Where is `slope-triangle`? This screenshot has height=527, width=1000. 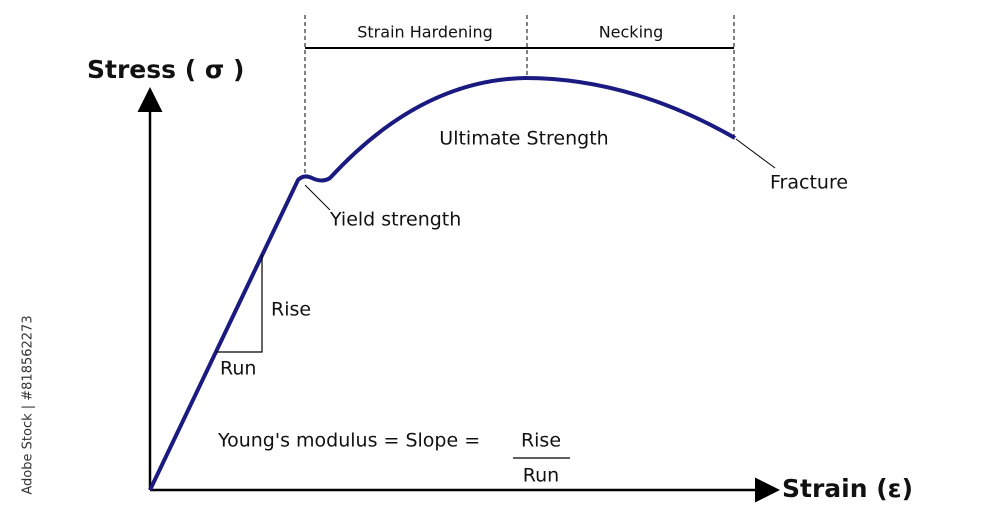
slope-triangle is located at coordinates (239, 304).